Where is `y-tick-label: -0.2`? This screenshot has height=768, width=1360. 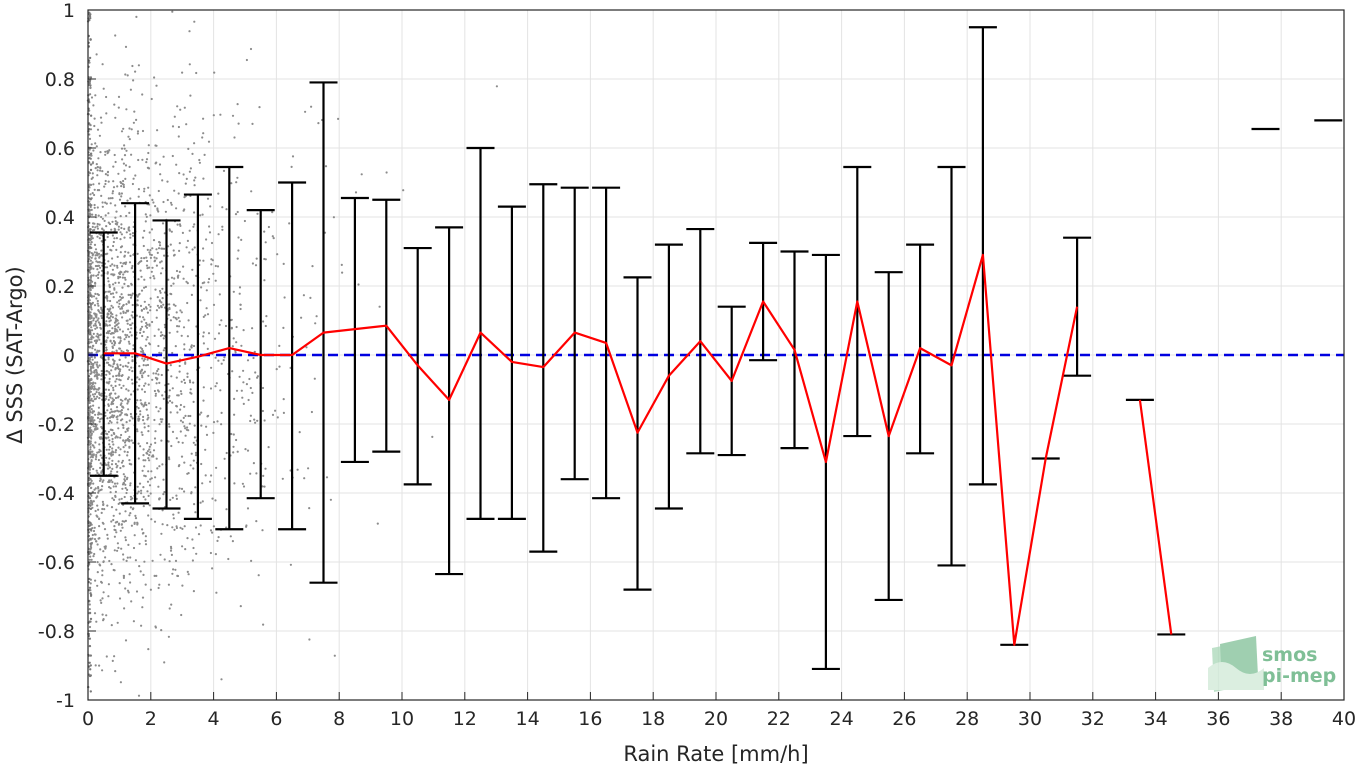
y-tick-label: -0.2 is located at coordinates (56, 425).